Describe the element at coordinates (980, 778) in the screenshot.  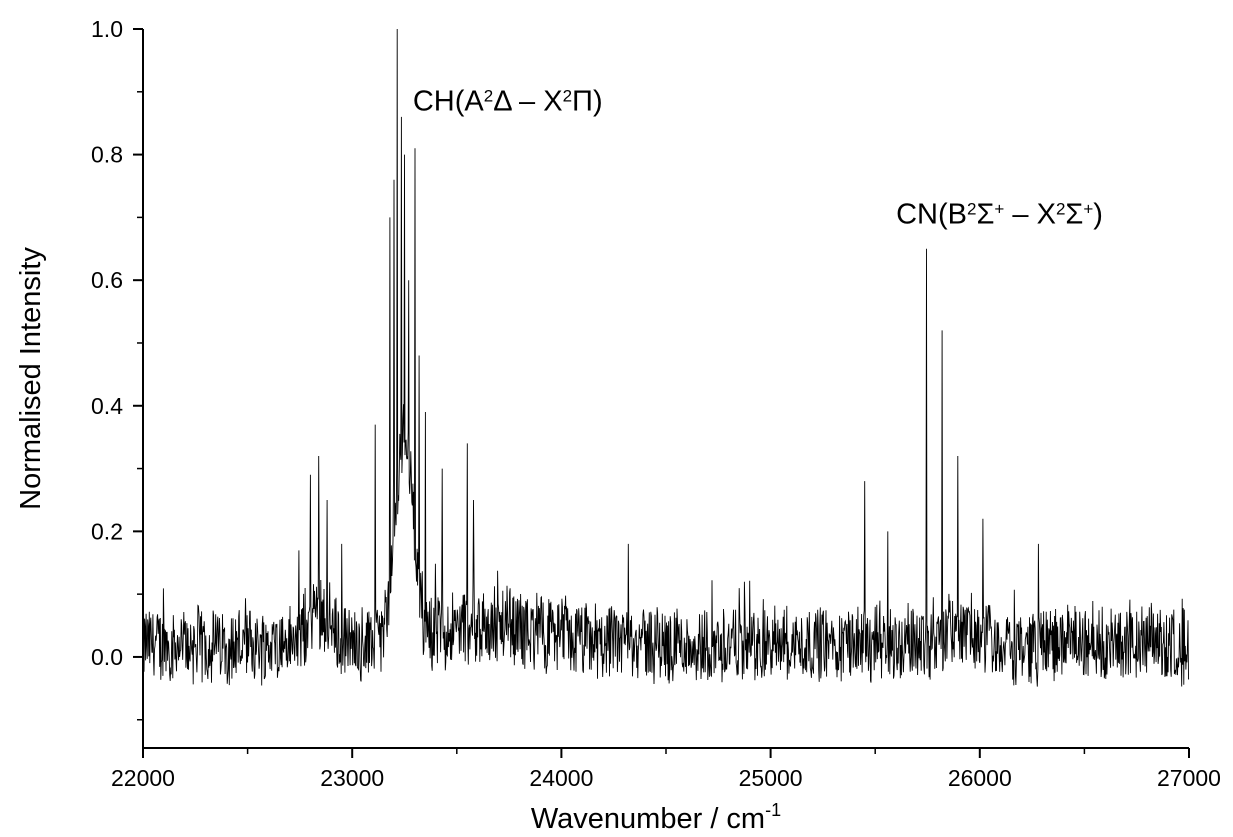
I see `x-tick-label: 26000` at that location.